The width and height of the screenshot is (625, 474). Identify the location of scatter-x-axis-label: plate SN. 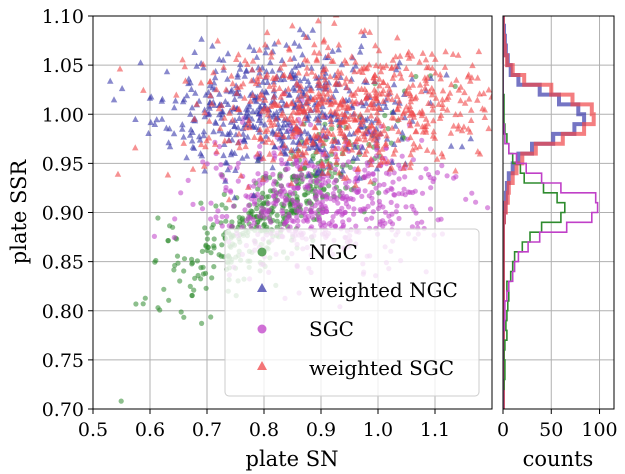
(292, 459).